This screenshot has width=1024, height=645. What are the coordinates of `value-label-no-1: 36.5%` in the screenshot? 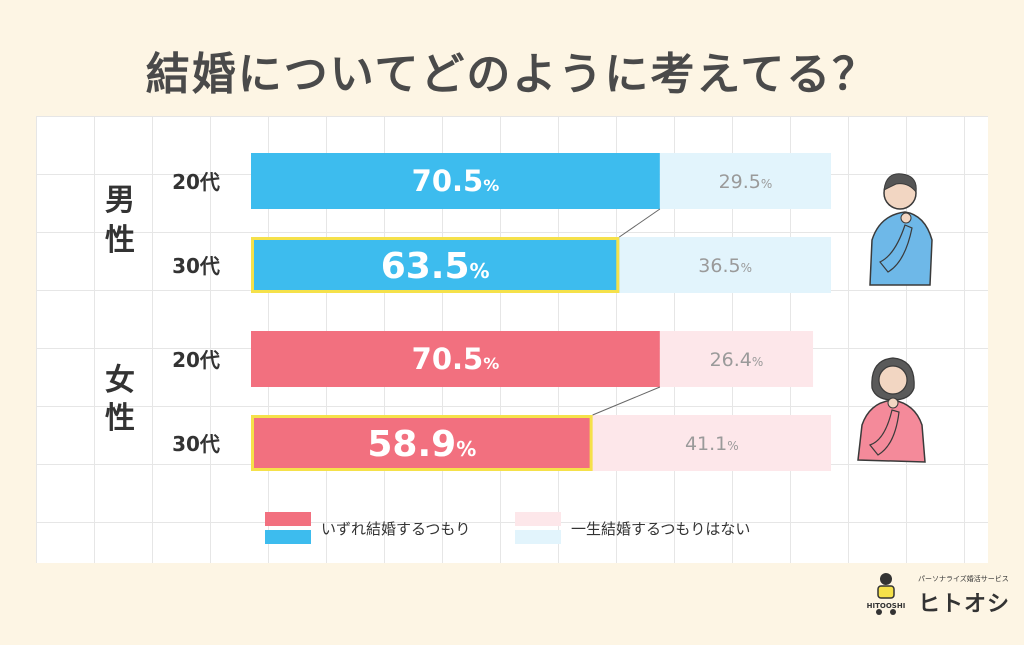 It's located at (725, 266).